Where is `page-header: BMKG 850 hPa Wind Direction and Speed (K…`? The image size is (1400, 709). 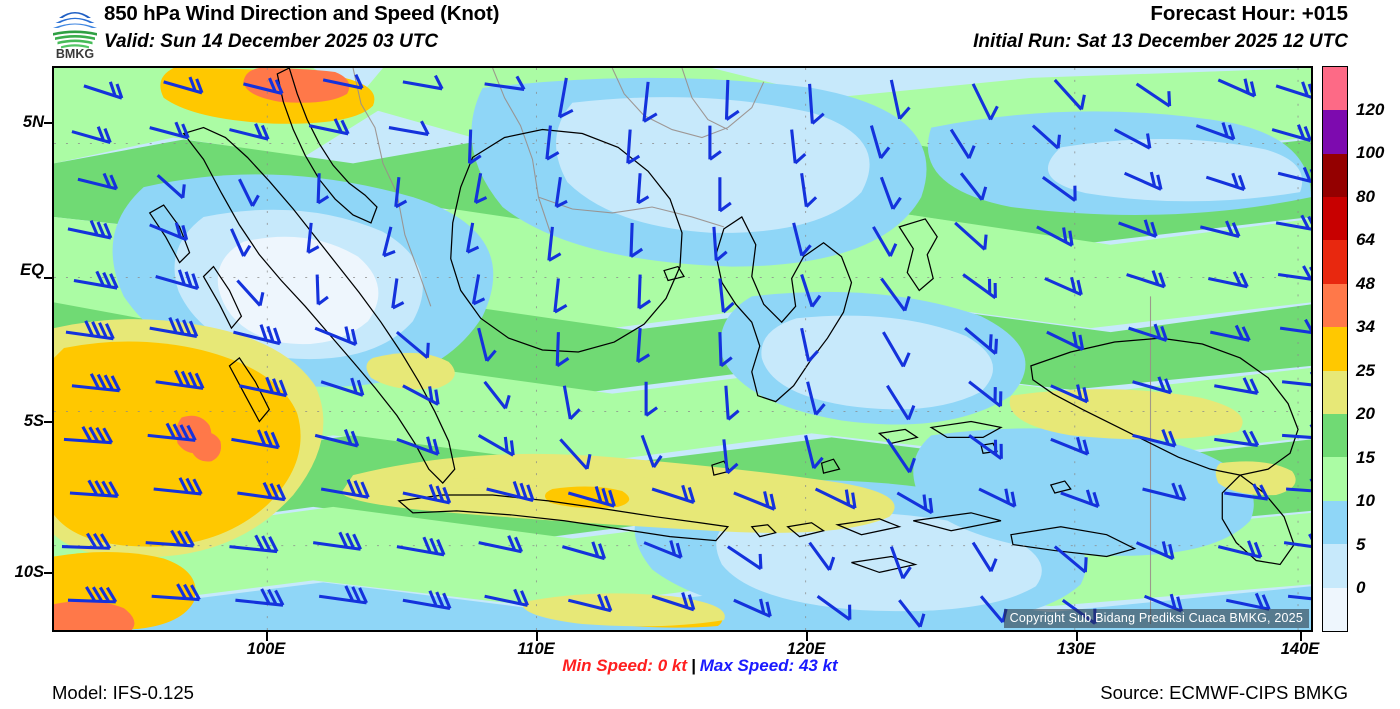 page-header: BMKG 850 hPa Wind Direction and Speed (K… is located at coordinates (700, 31).